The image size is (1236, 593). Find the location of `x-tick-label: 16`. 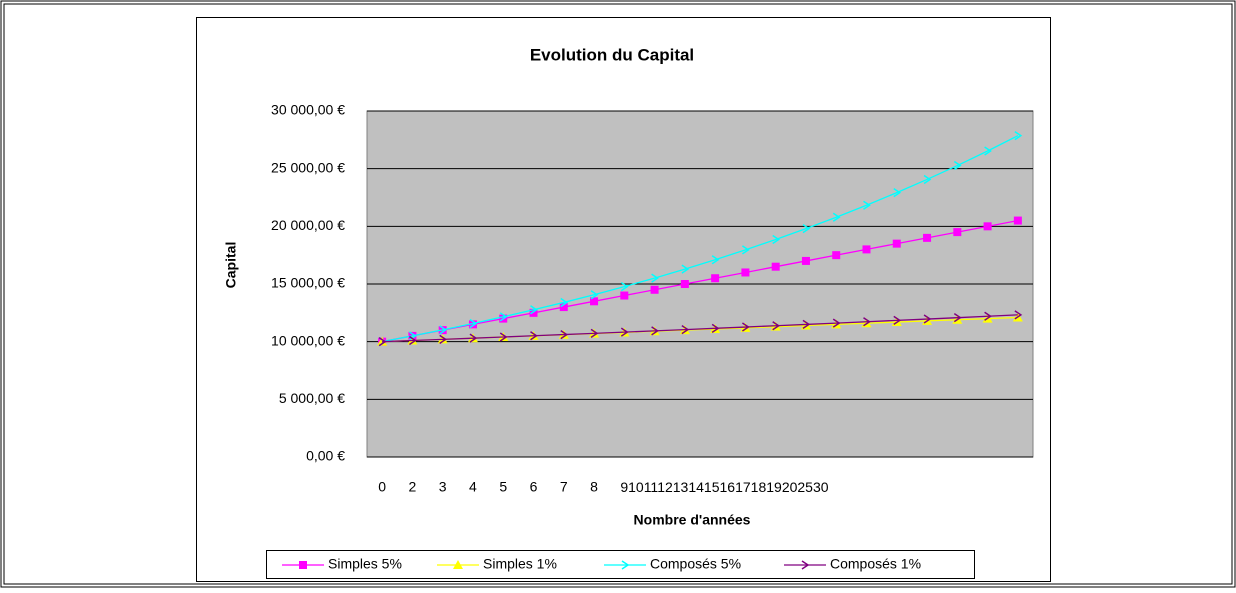

x-tick-label: 16 is located at coordinates (728, 487).